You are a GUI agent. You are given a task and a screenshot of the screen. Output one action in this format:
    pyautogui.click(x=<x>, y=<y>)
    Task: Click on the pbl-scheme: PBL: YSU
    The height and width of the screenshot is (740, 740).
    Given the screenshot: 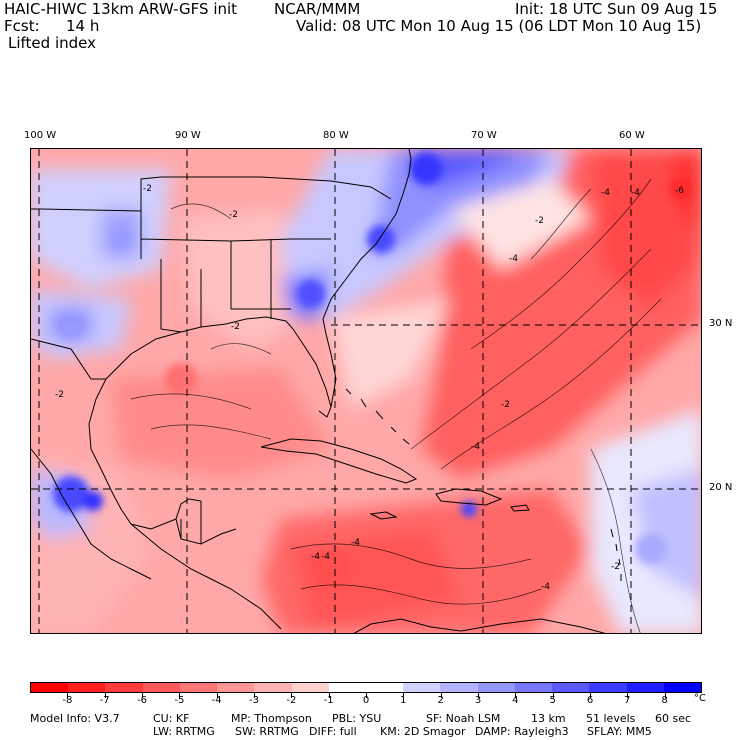 What is the action you would take?
    pyautogui.click(x=357, y=718)
    